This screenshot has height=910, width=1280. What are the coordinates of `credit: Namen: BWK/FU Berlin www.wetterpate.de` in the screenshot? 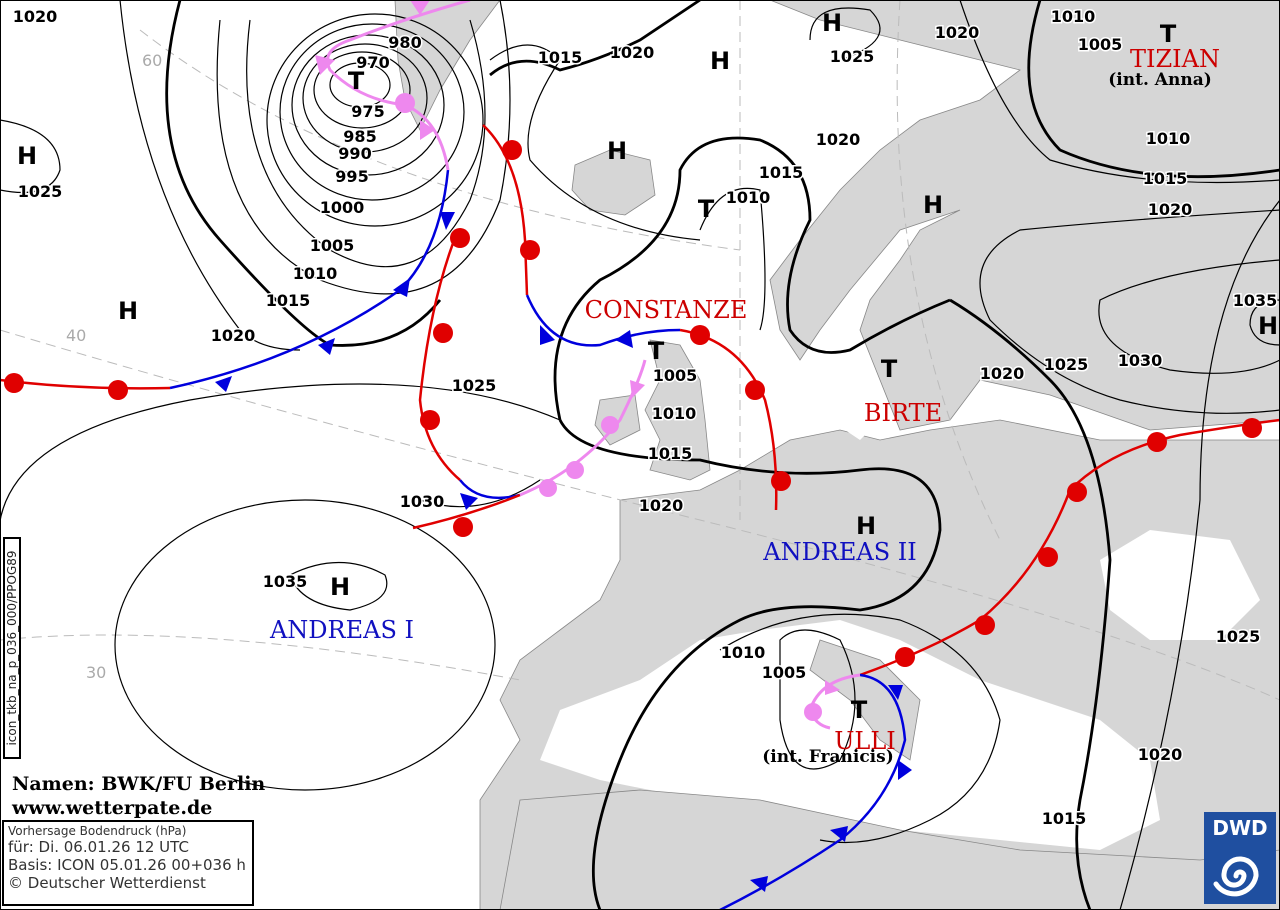 It's located at (138, 796).